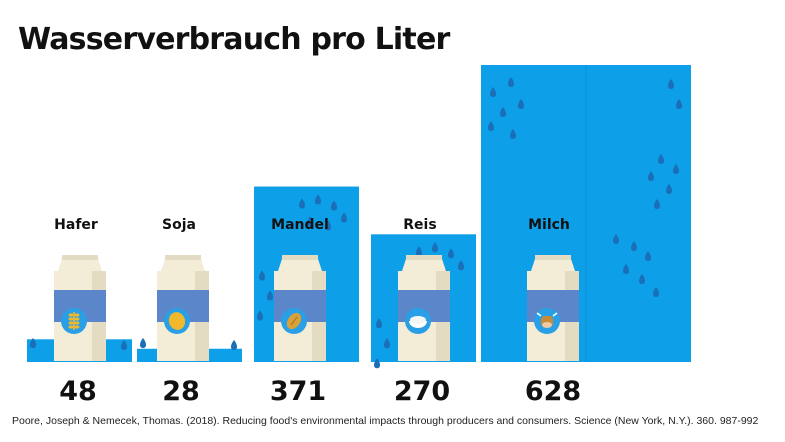 The width and height of the screenshot is (785, 442). I want to click on category-label: Hafer, so click(76, 225).